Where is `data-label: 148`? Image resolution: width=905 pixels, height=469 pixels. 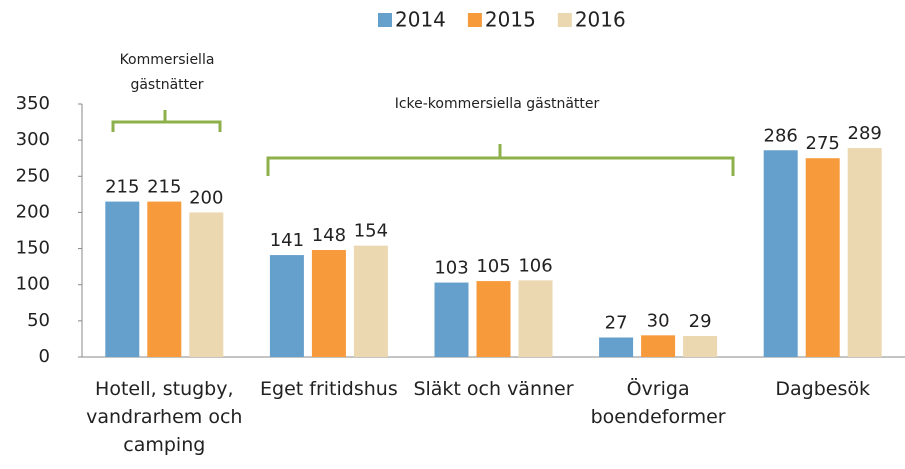 data-label: 148 is located at coordinates (329, 235).